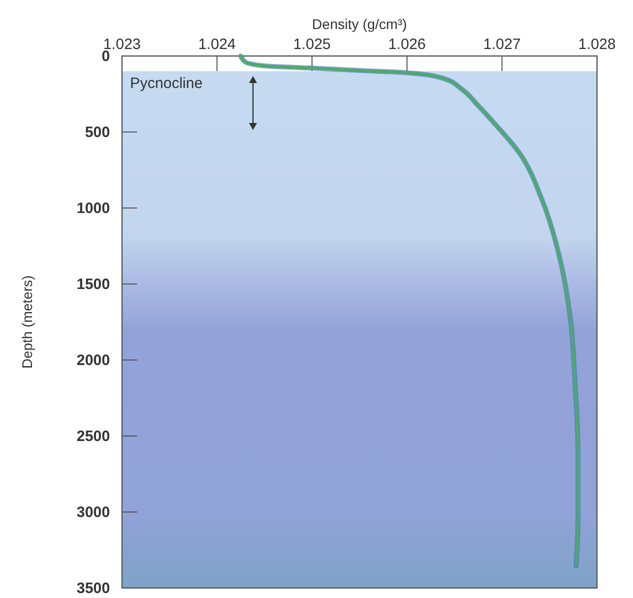  Describe the element at coordinates (217, 44) in the screenshot. I see `x-tick-label: 1.024` at that location.